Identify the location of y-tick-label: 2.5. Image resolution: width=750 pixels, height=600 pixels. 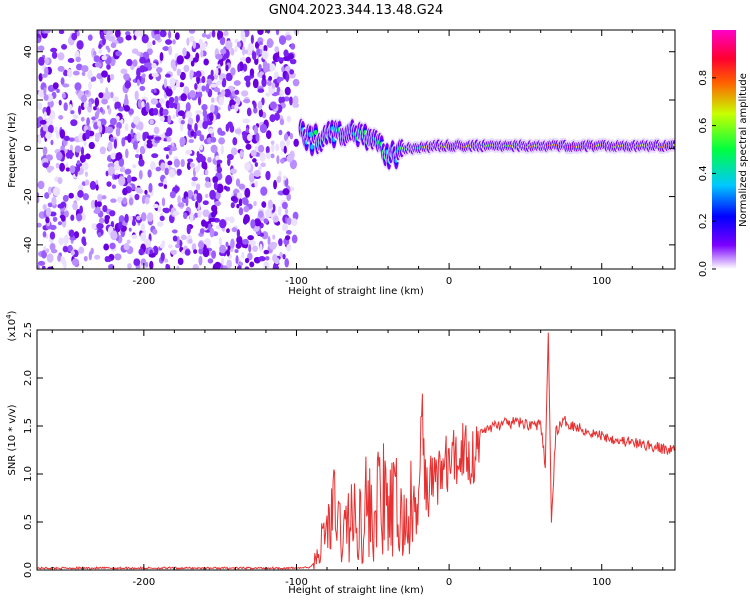
(28, 330).